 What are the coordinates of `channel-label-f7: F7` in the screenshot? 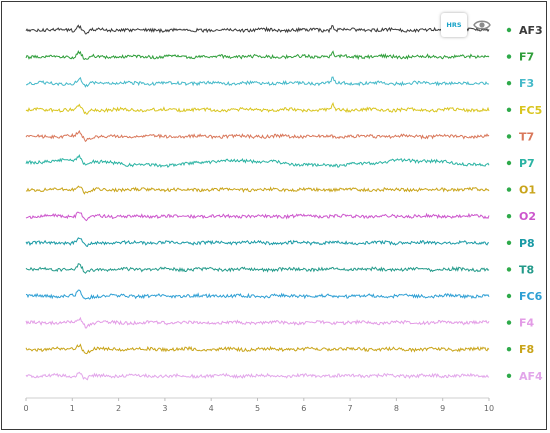 It's located at (526, 57).